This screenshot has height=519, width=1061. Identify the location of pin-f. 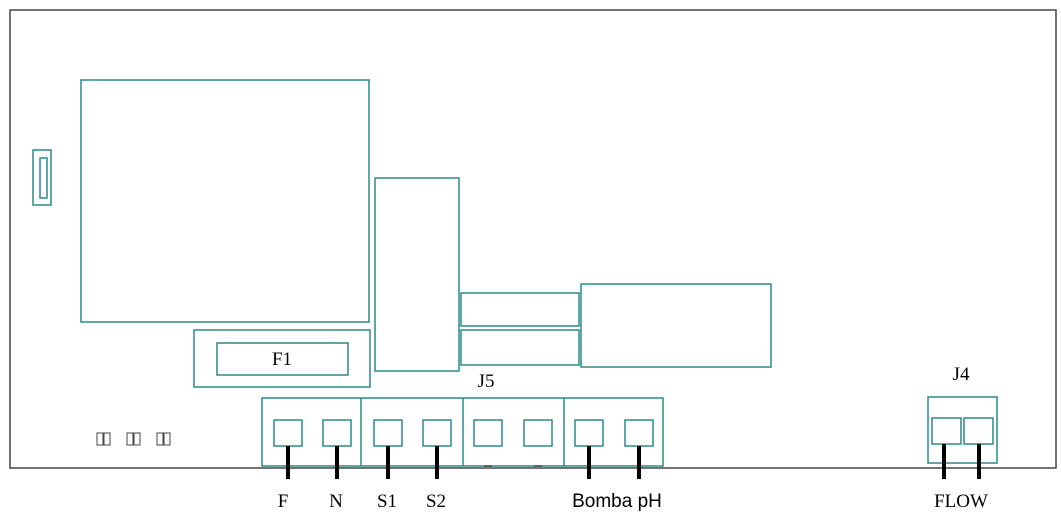
(288, 433).